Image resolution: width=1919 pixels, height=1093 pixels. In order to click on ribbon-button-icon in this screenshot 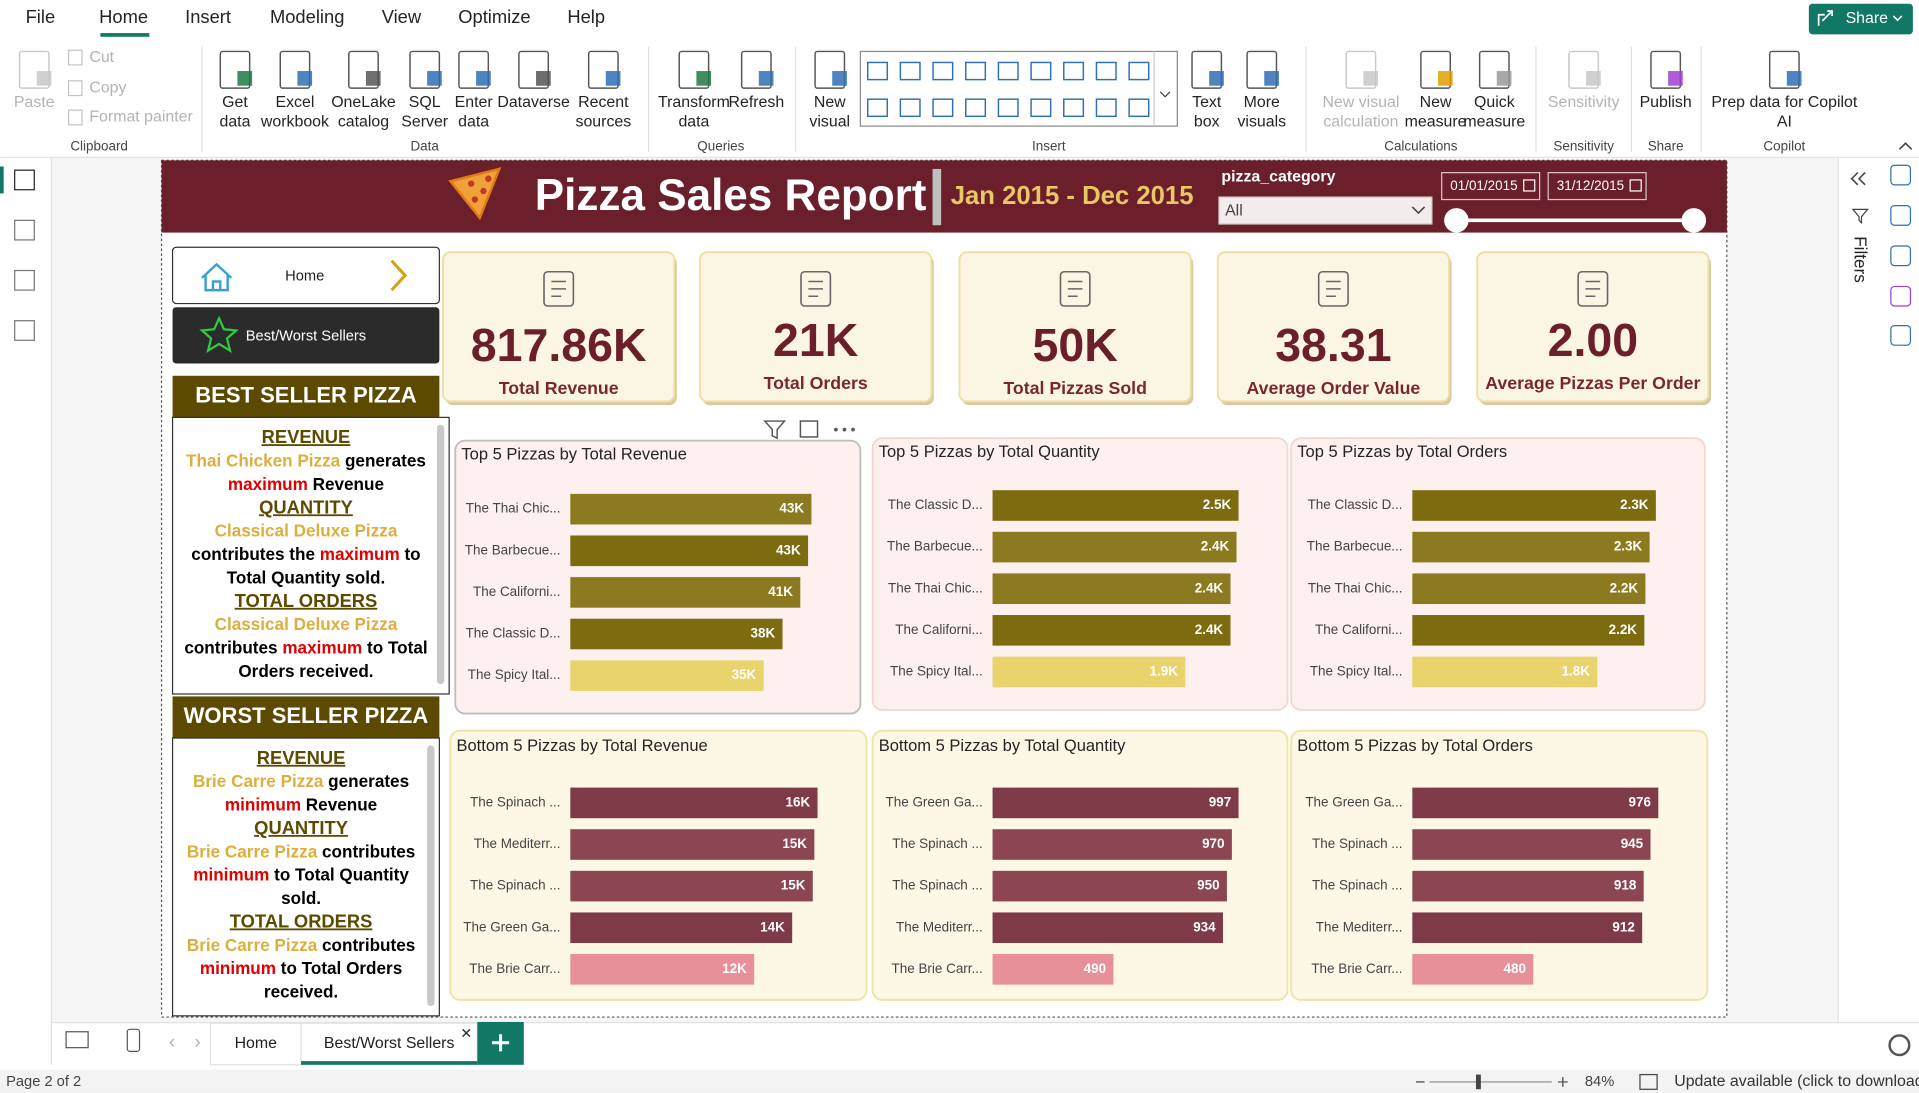, I will do `click(1435, 69)`.